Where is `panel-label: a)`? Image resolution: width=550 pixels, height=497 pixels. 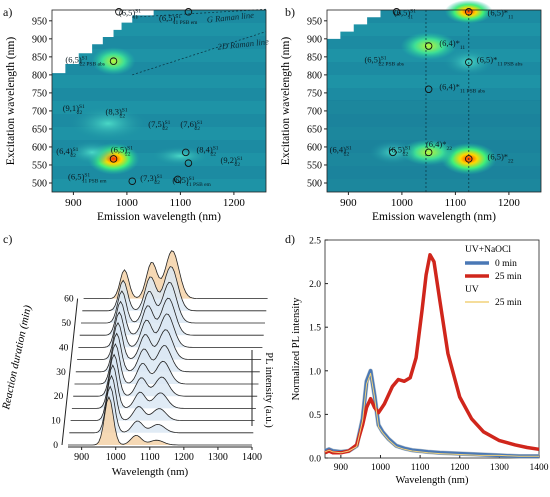 panel-label: a) is located at coordinates (8, 12).